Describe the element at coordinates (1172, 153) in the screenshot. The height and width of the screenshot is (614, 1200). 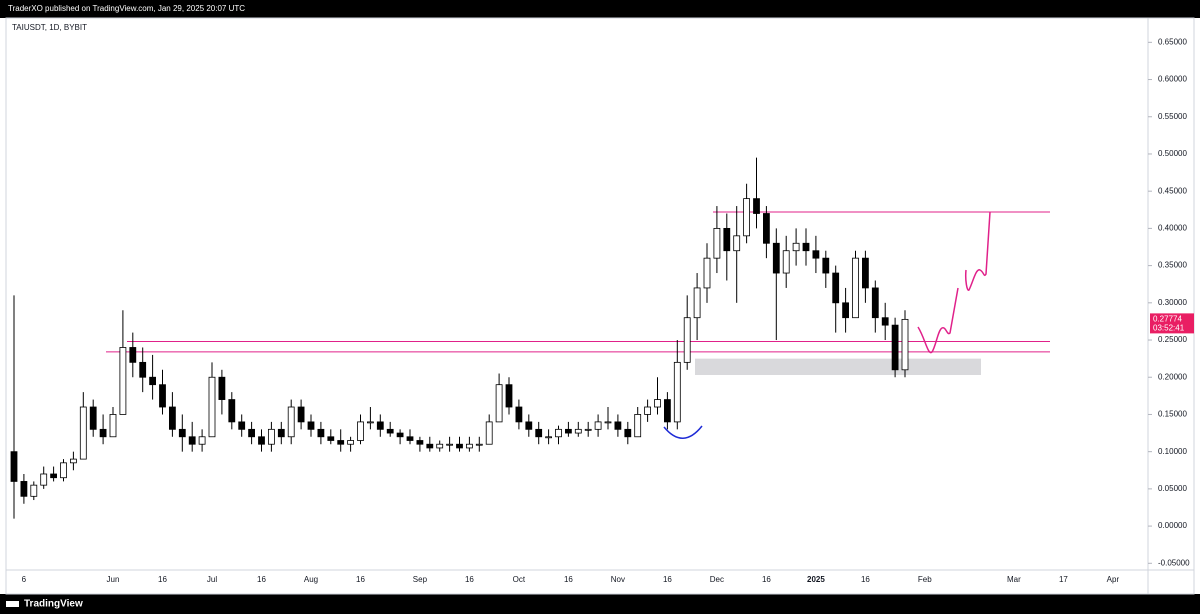
I see `y-tick-label: 0.50000` at that location.